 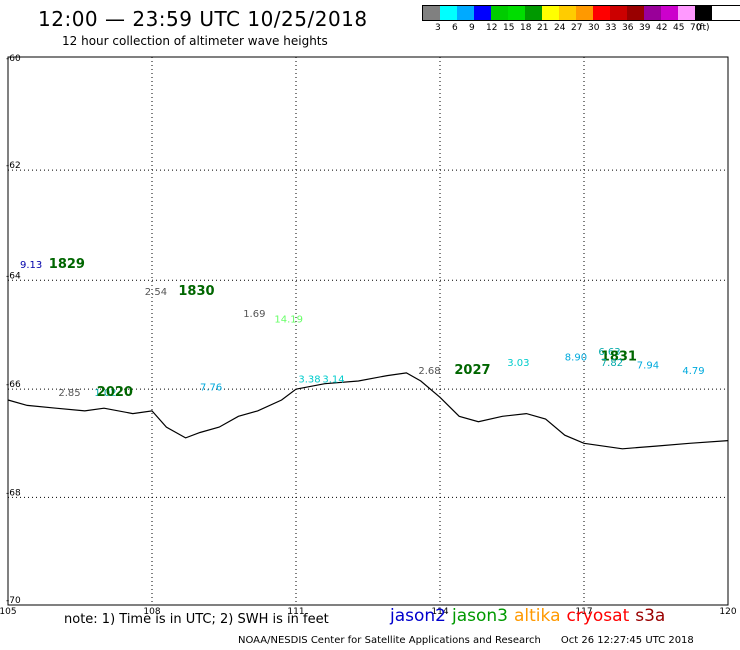 What do you see at coordinates (8, 612) in the screenshot?
I see `lon-tick-label: 105` at bounding box center [8, 612].